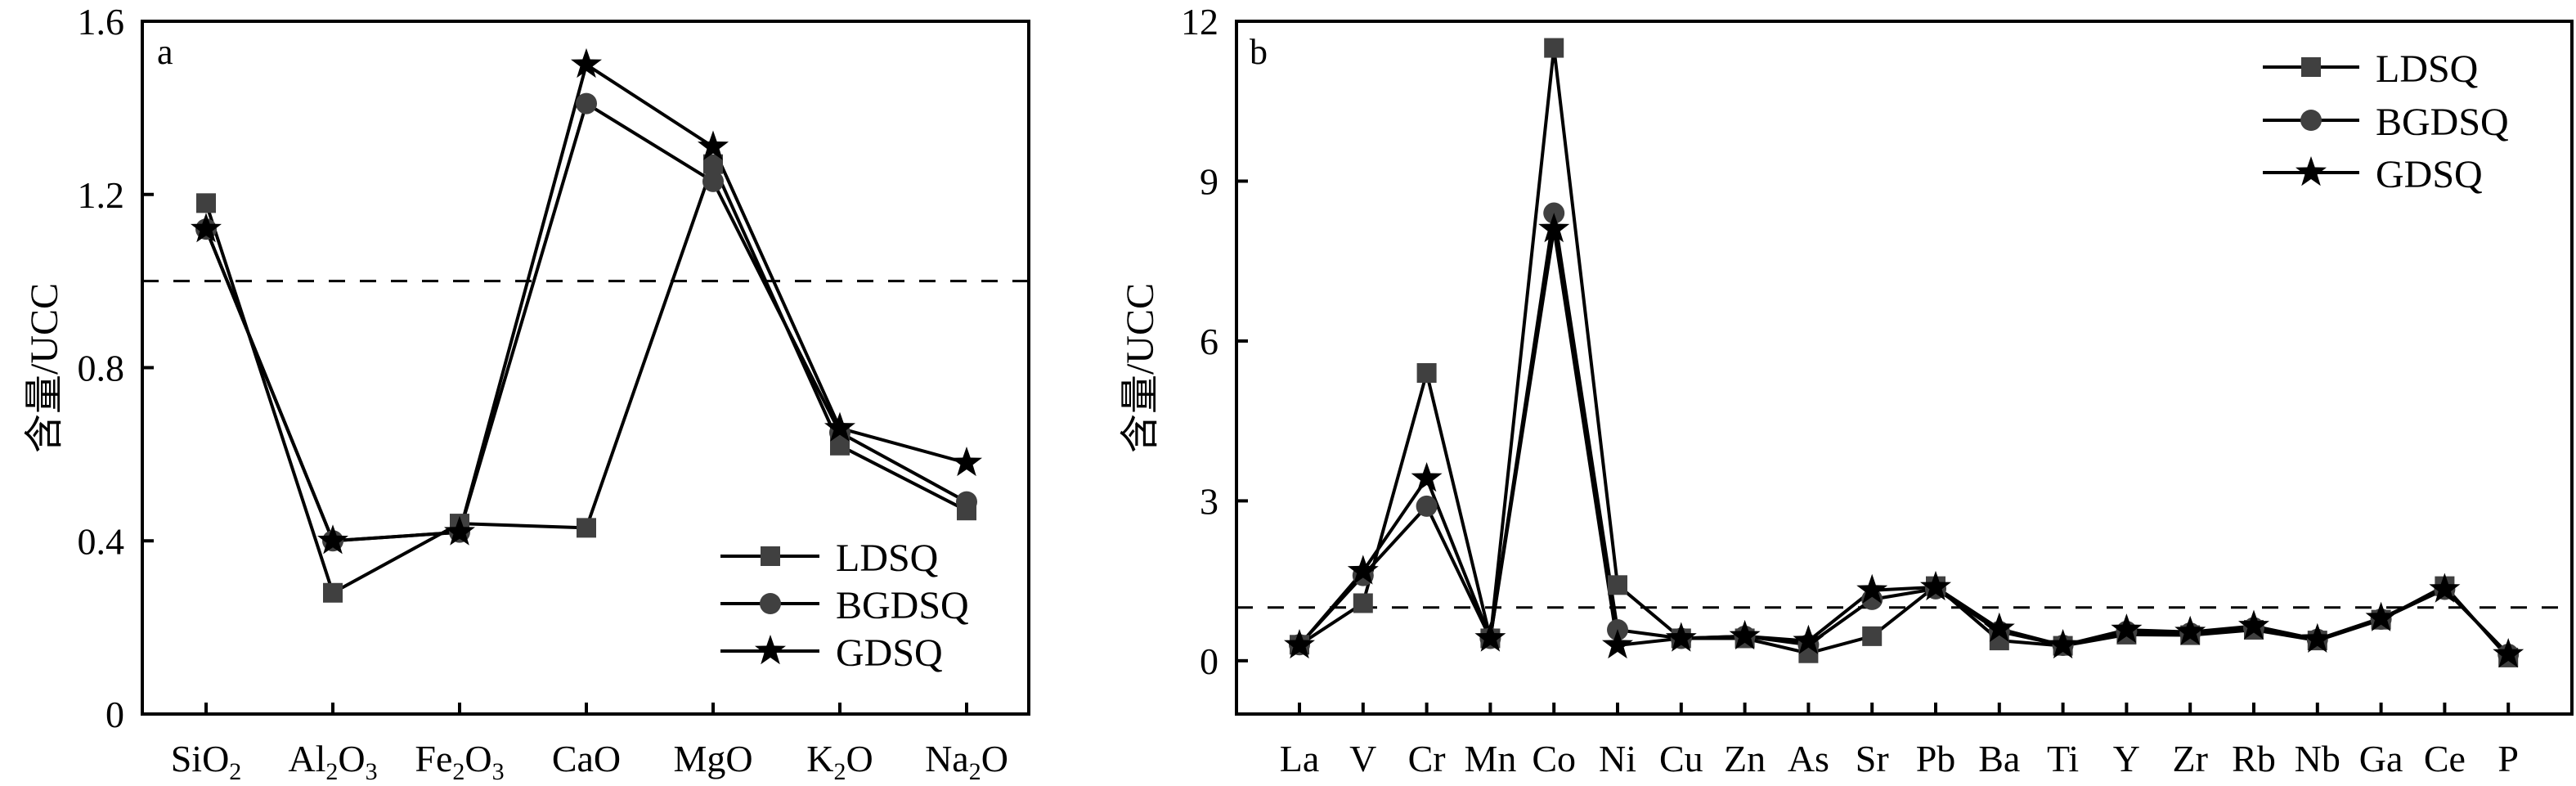 Image resolution: width=2576 pixels, height=786 pixels. I want to click on panel-letter: b, so click(1259, 52).